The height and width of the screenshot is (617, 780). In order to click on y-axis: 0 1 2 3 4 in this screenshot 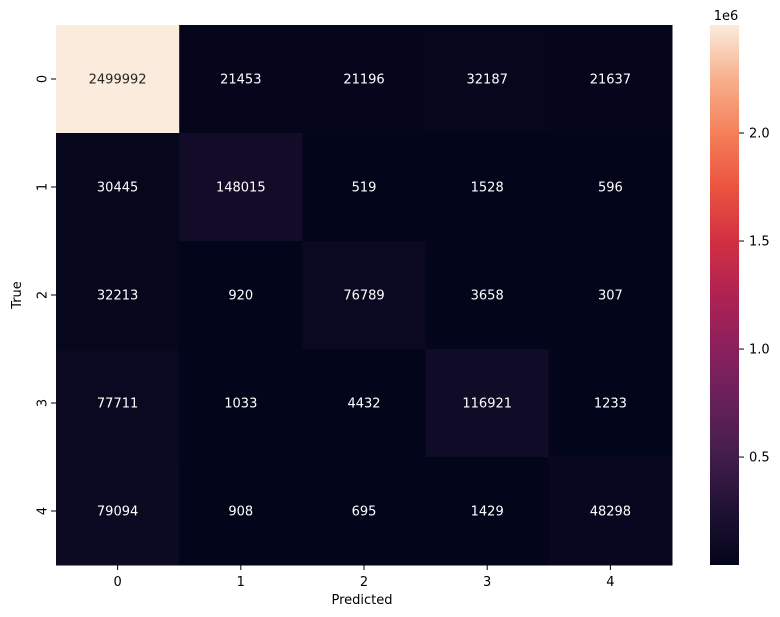, I will do `click(46, 295)`.